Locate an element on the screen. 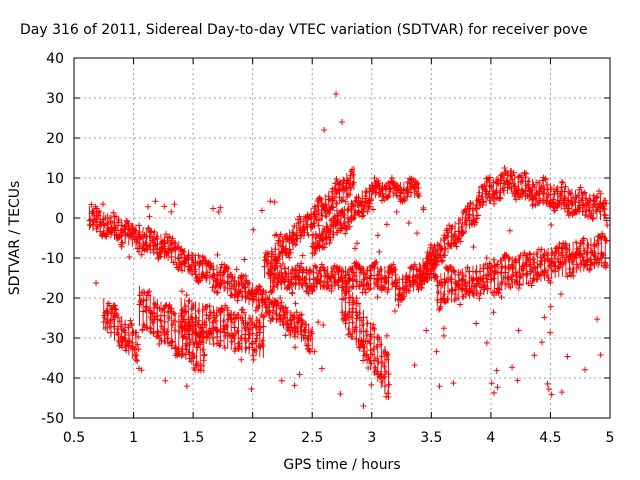  x-tick-label: 1.5 is located at coordinates (193, 438).